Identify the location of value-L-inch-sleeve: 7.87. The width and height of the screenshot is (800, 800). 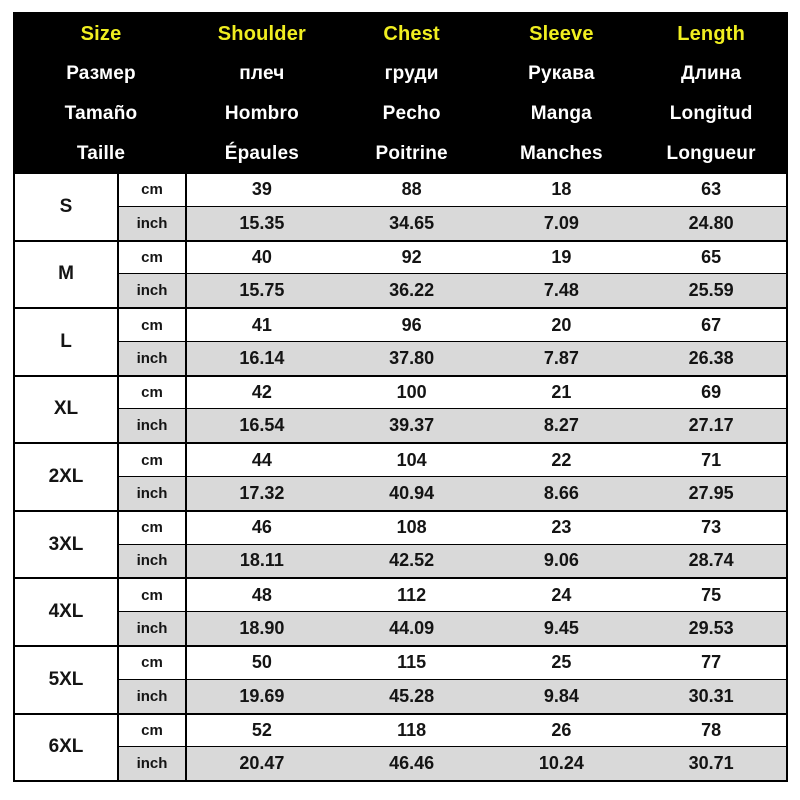
(561, 358).